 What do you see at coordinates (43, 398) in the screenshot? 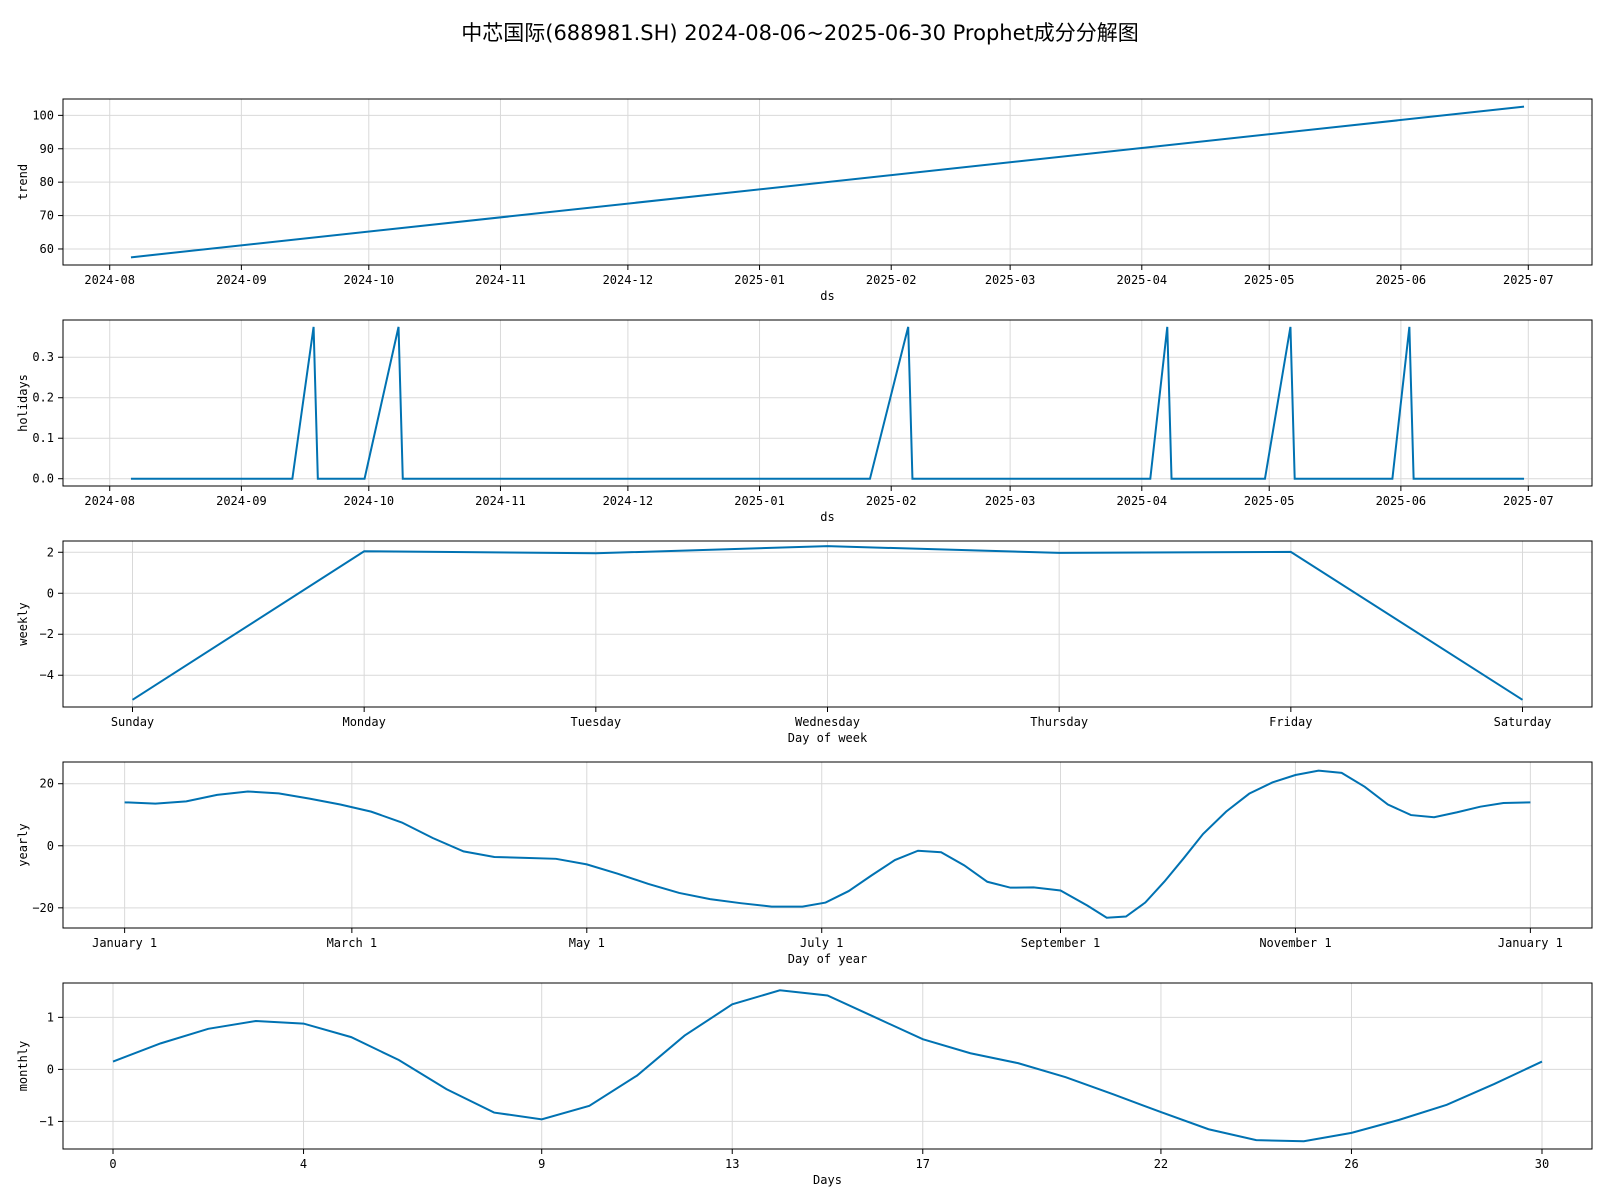
I see `y-tick-label: 0.2` at bounding box center [43, 398].